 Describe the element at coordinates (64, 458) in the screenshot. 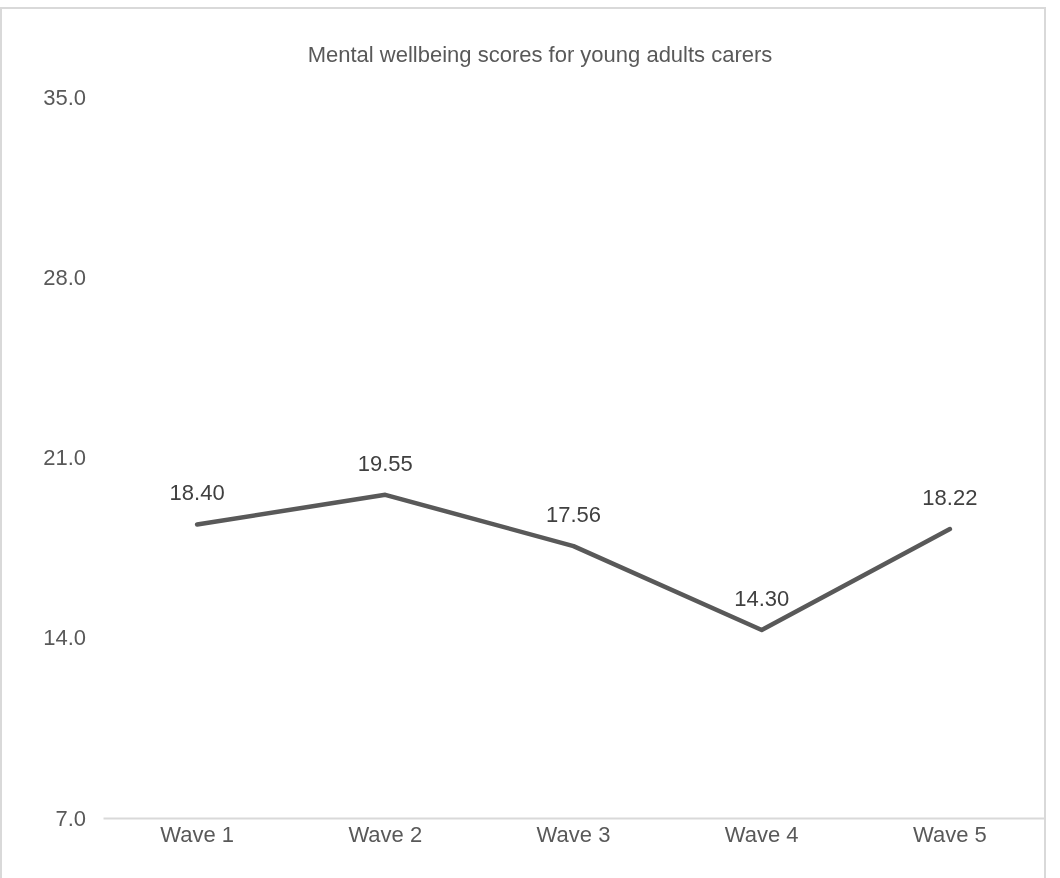

I see `y-tick-label: 21.0` at that location.